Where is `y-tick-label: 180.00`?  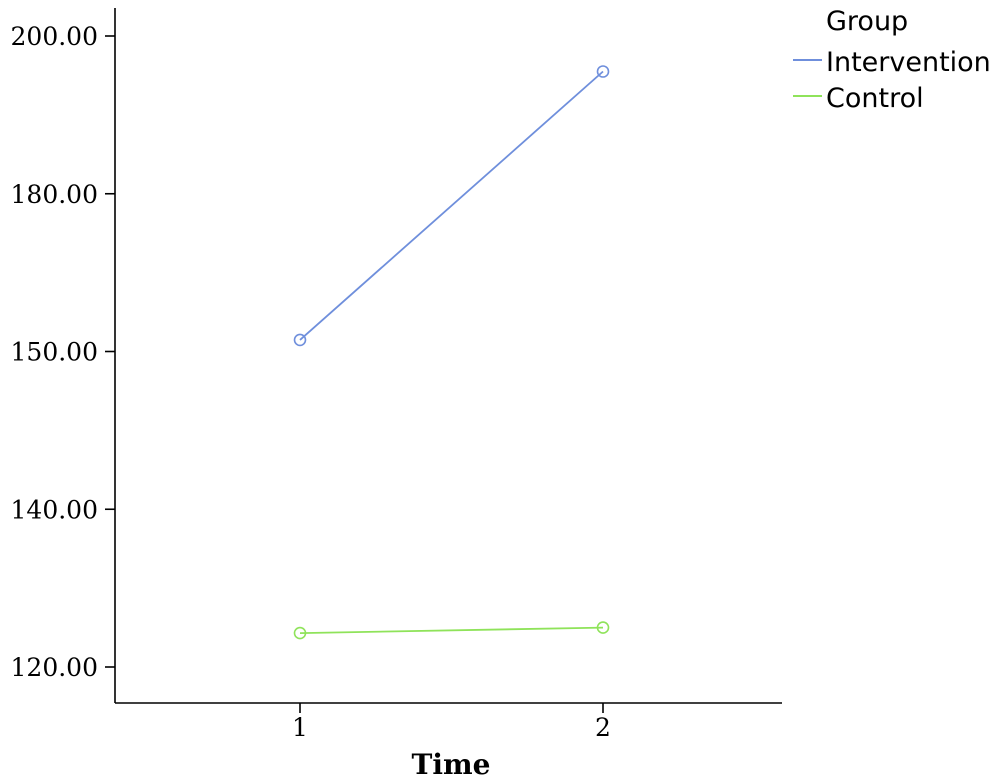
y-tick-label: 180.00 is located at coordinates (54, 194).